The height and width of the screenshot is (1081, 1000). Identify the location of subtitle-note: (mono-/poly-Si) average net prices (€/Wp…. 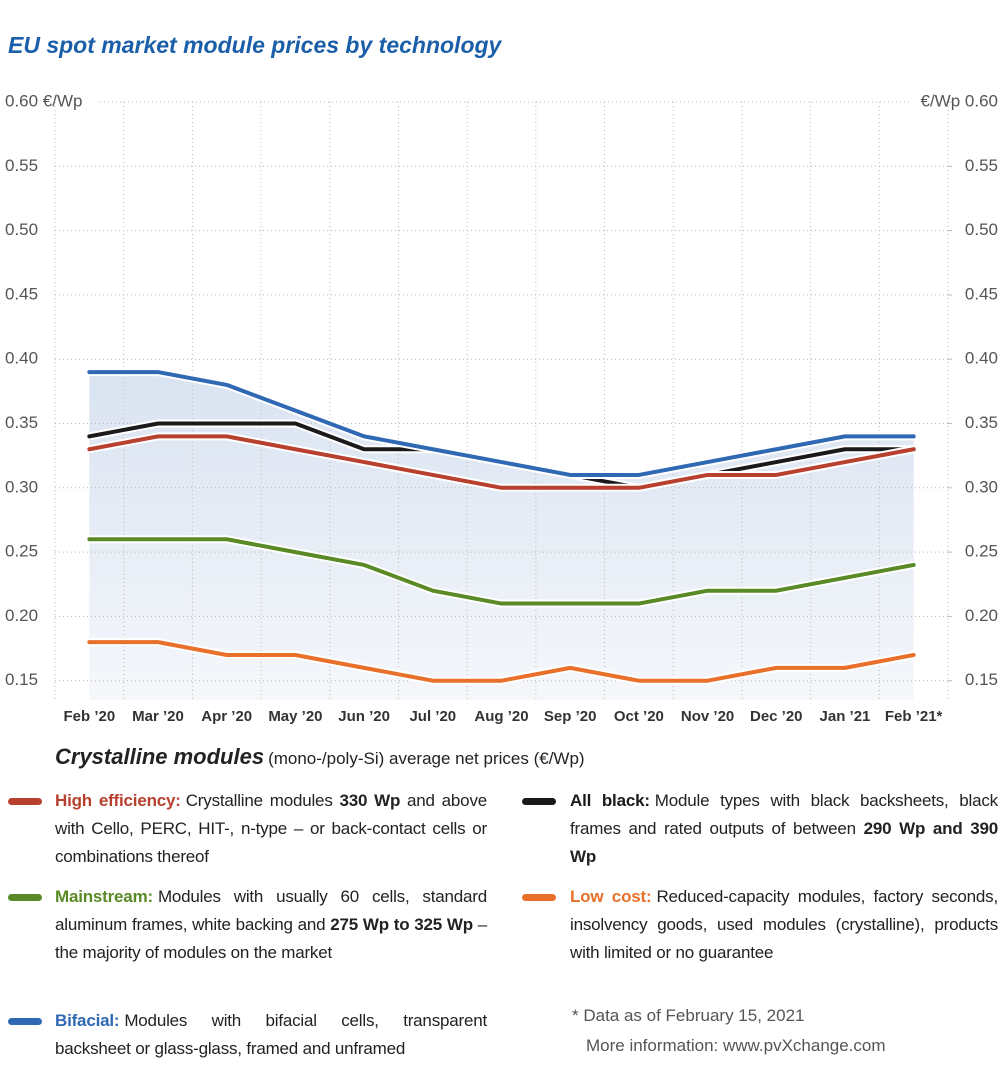
(426, 758).